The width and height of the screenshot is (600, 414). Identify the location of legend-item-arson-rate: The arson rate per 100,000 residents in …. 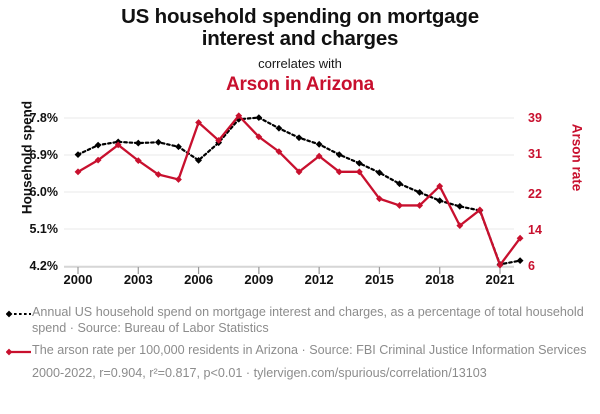
(300, 351).